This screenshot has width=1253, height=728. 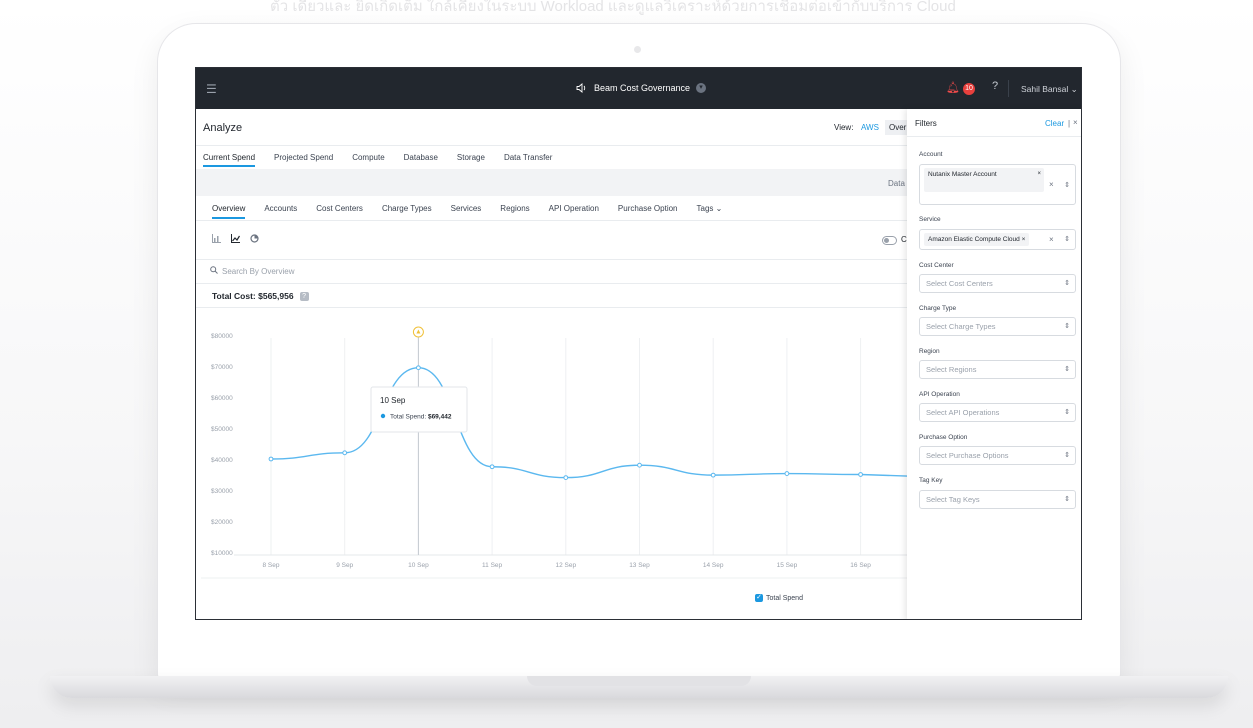 I want to click on laptop-camera, so click(x=637, y=49).